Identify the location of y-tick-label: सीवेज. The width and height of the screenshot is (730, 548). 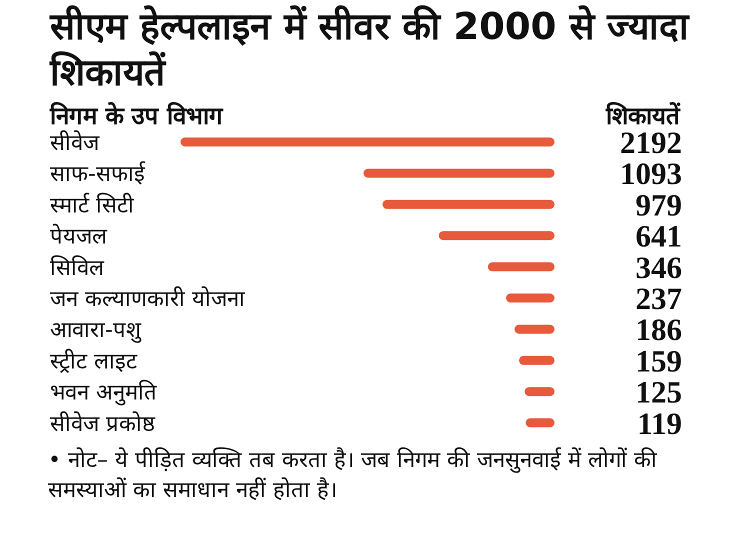
(75, 143).